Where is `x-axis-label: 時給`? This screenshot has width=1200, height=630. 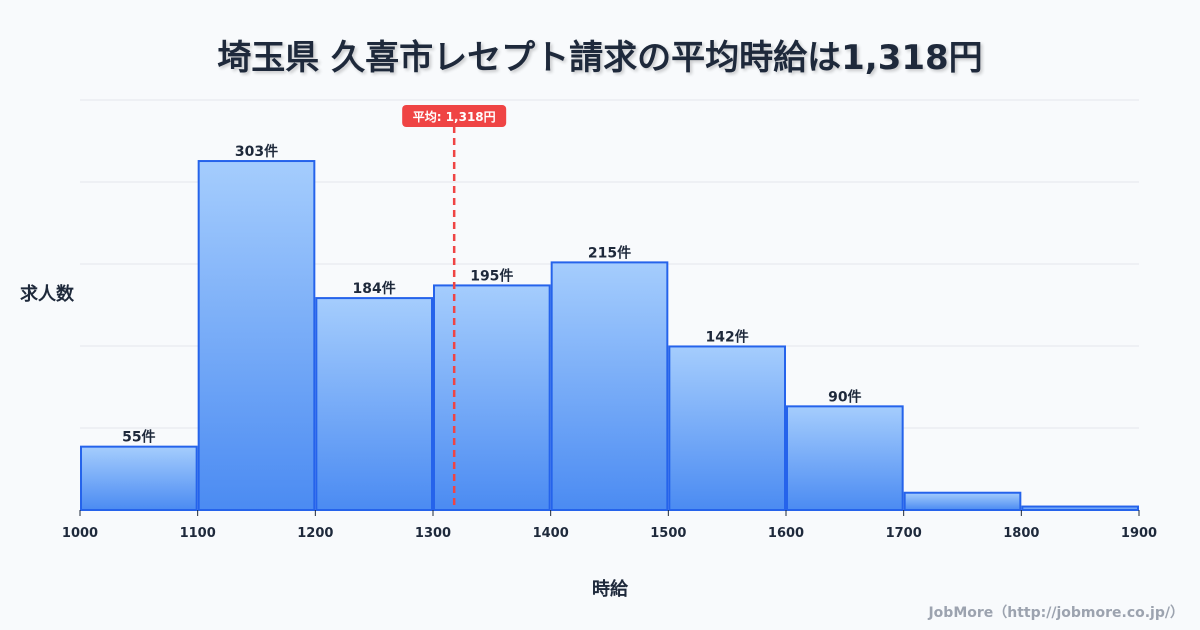
x-axis-label: 時給 is located at coordinates (610, 589).